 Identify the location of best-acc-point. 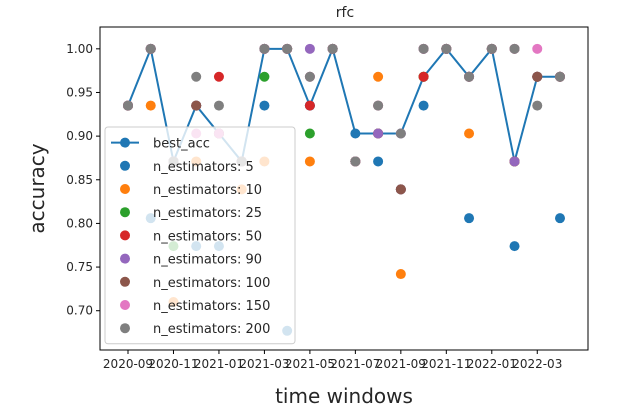
(355, 133).